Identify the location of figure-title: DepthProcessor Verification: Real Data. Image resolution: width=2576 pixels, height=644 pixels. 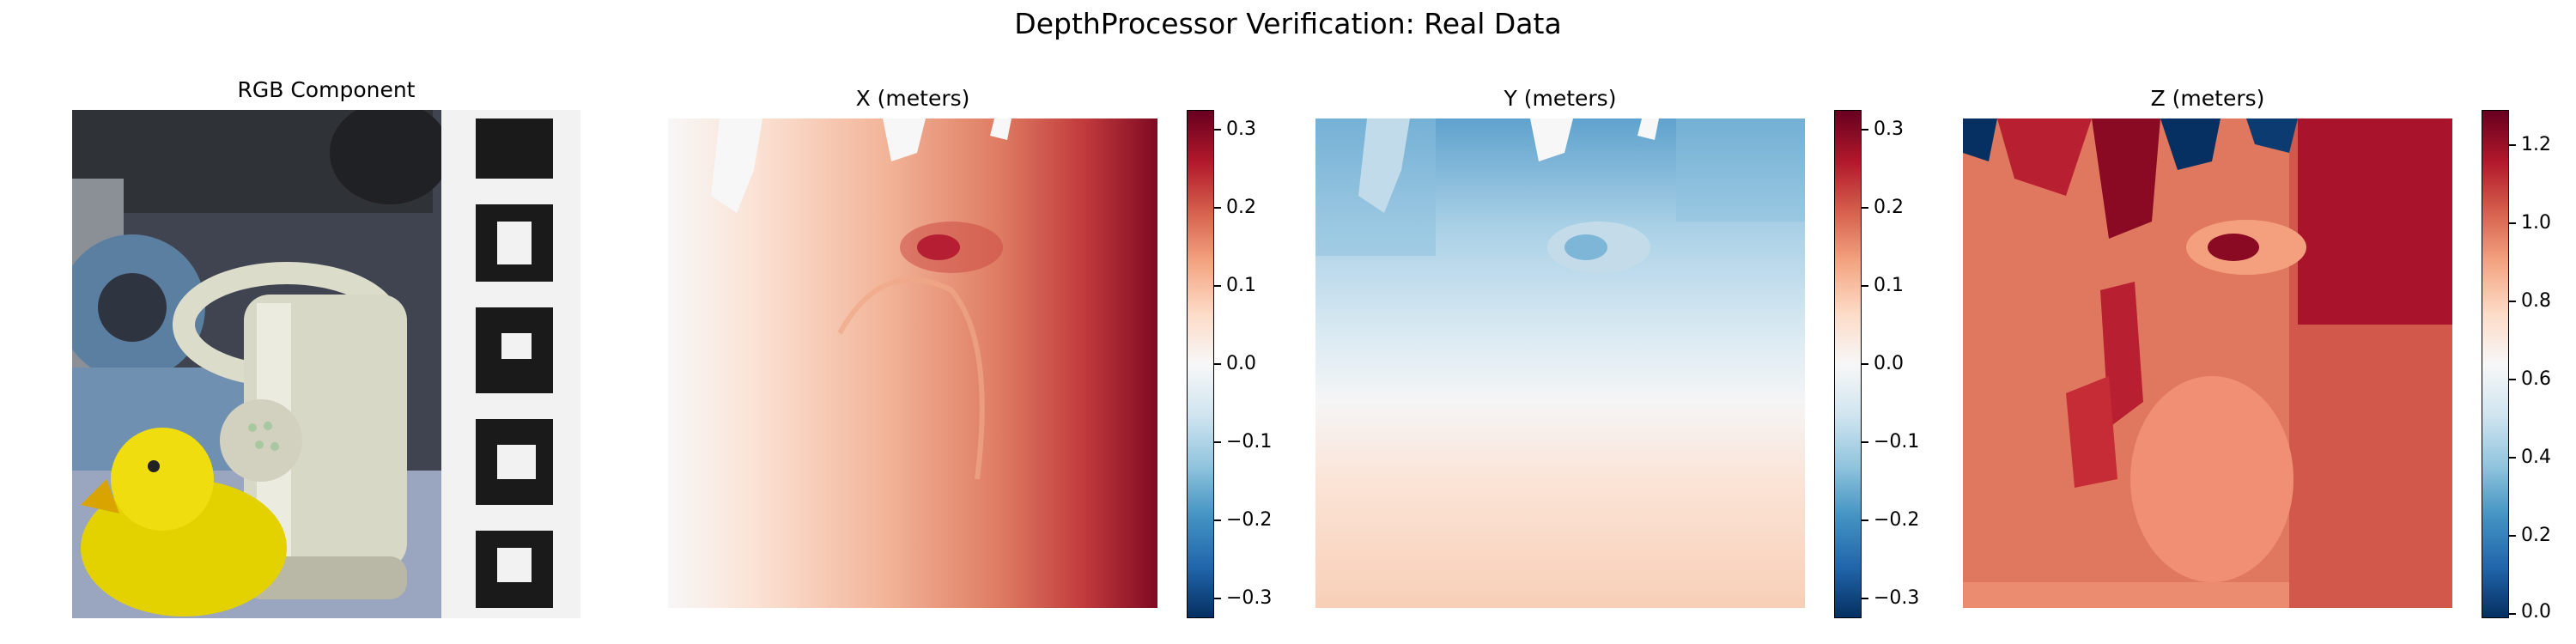
(1288, 23).